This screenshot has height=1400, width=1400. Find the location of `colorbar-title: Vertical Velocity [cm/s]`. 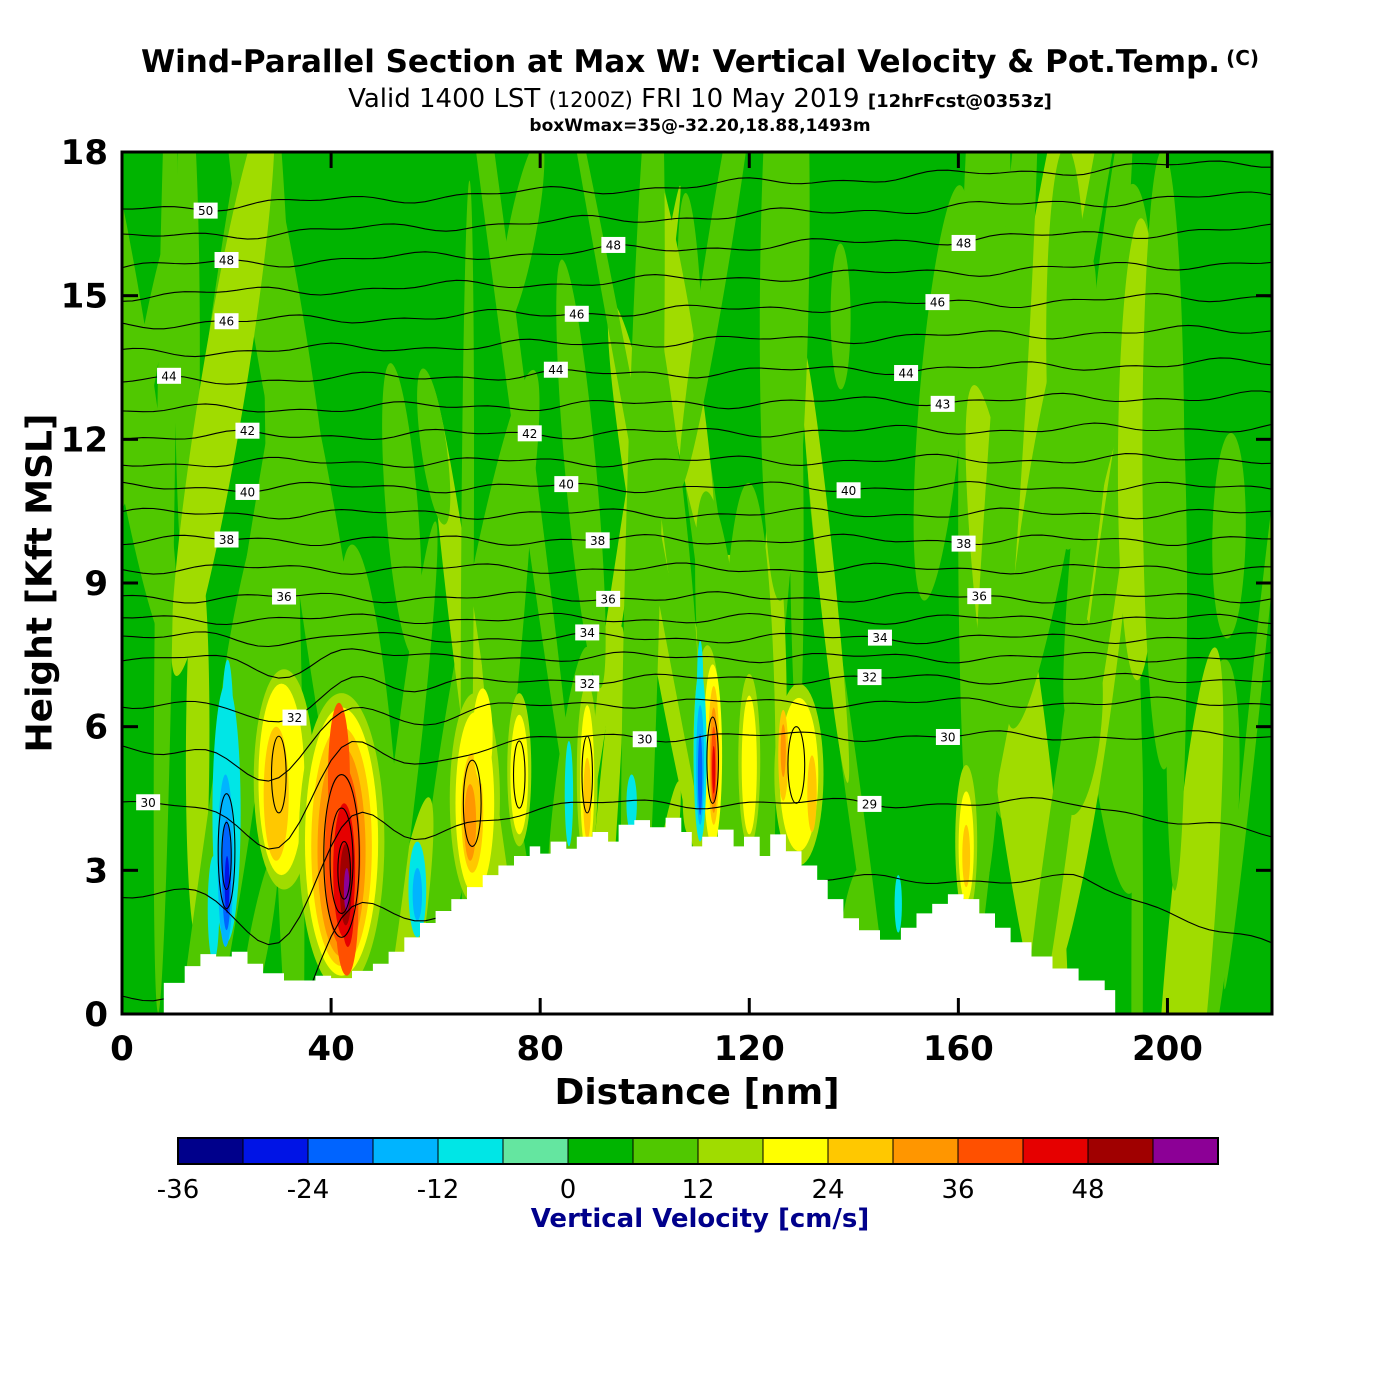

colorbar-title: Vertical Velocity [cm/s] is located at coordinates (700, 1219).